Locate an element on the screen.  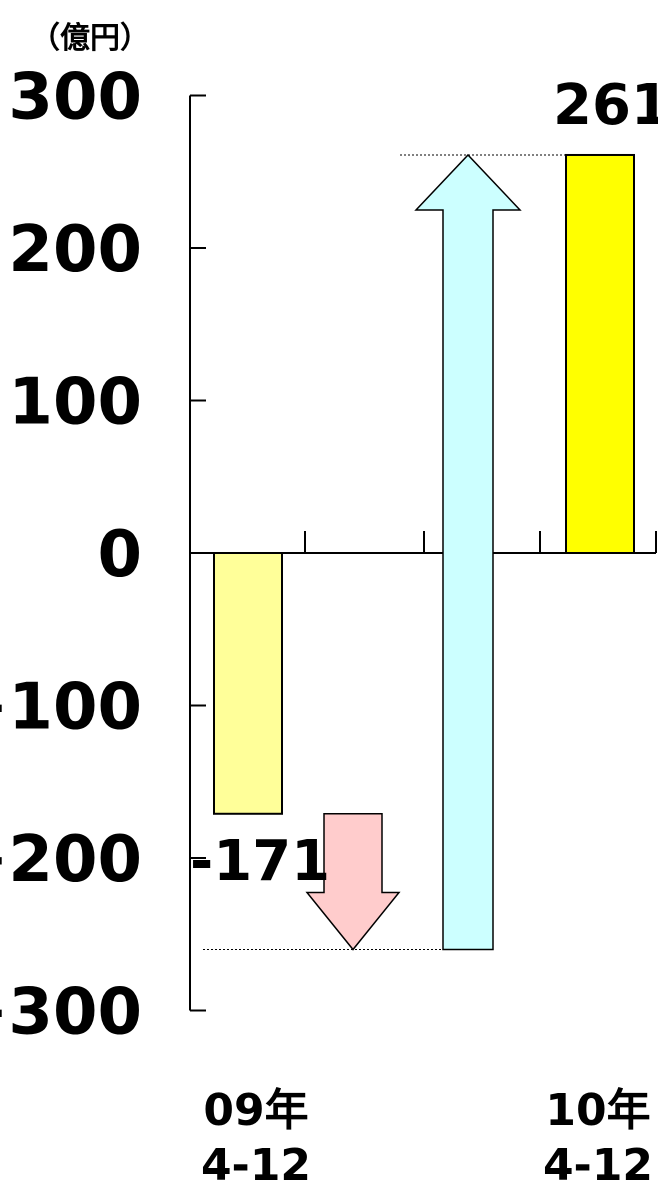
y-tick-label: −200 is located at coordinates (71, 860).